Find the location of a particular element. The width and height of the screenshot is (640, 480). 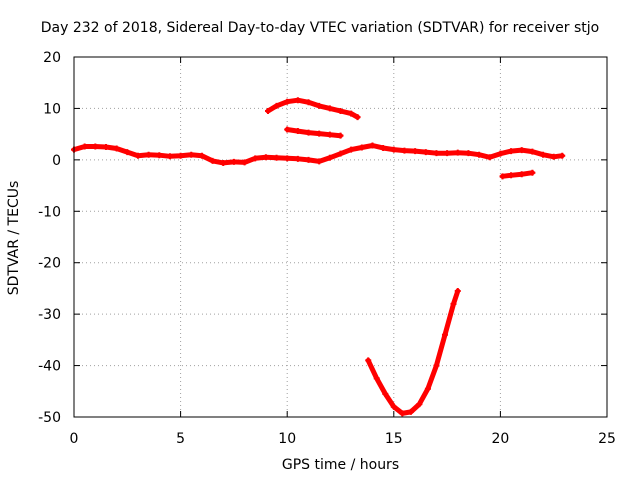

y-tick-label: -30 is located at coordinates (49, 315).